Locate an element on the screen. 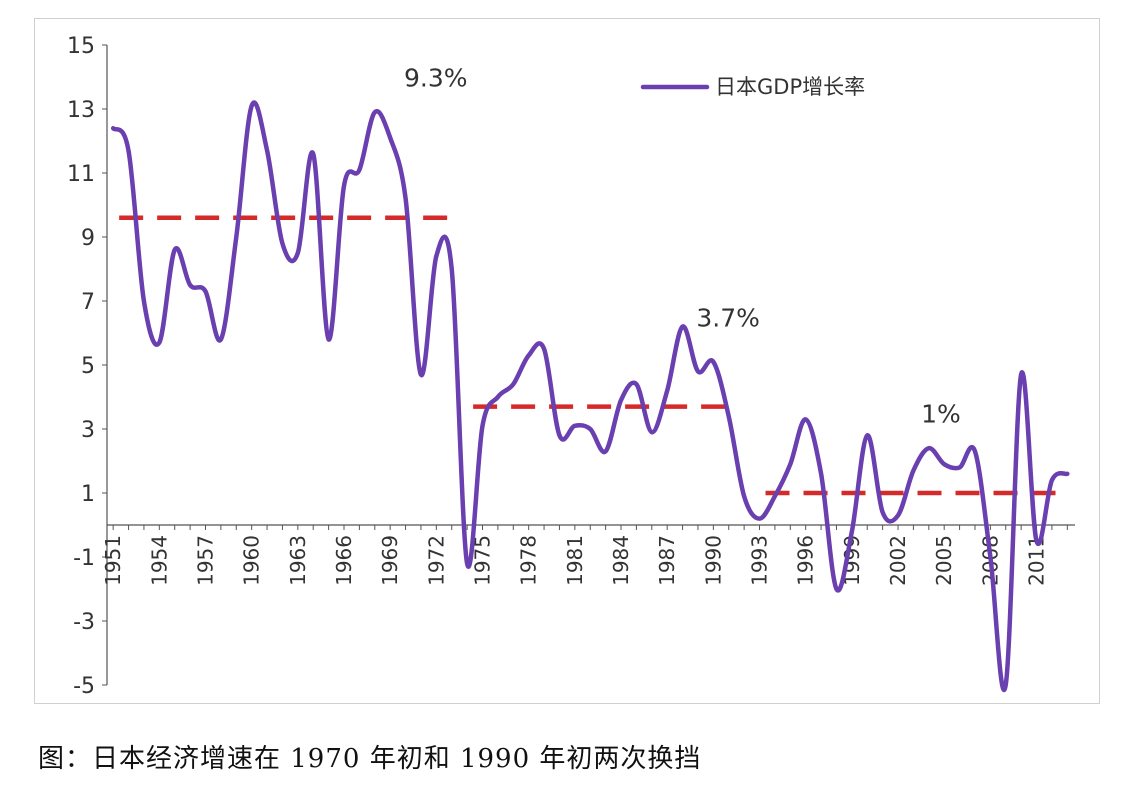  average-label: 3.7% is located at coordinates (728, 318).